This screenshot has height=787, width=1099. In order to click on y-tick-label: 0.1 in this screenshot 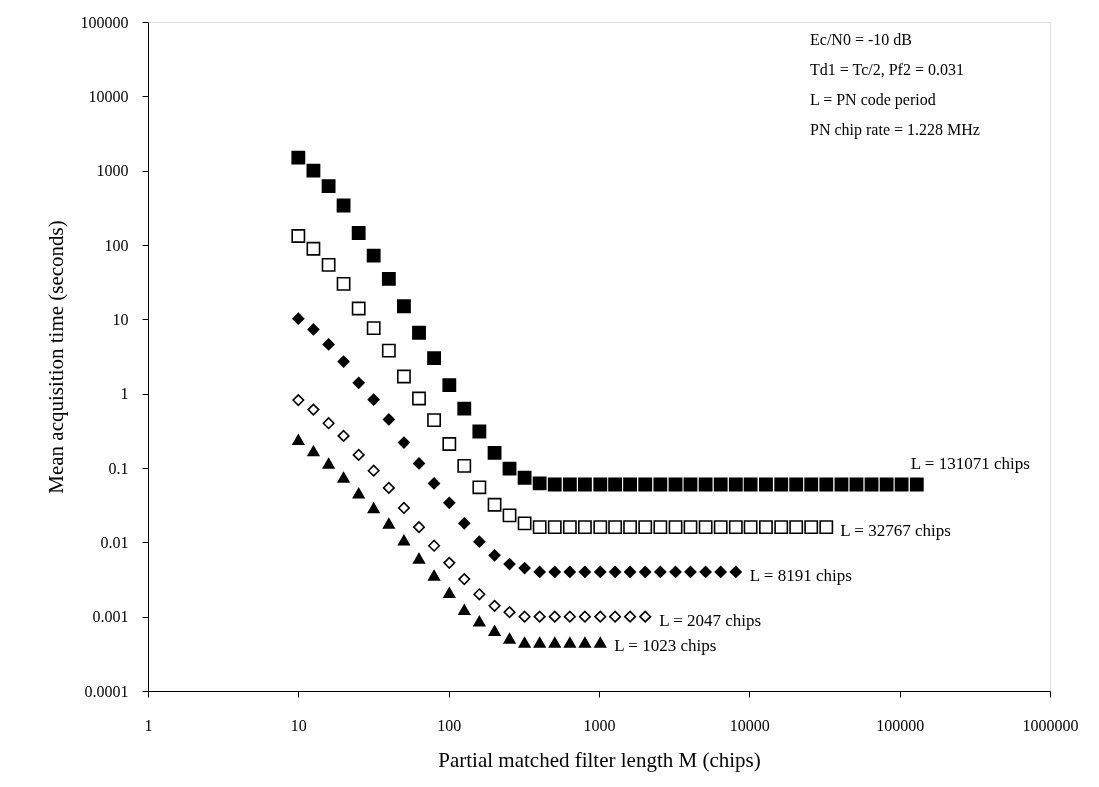, I will do `click(118, 468)`.